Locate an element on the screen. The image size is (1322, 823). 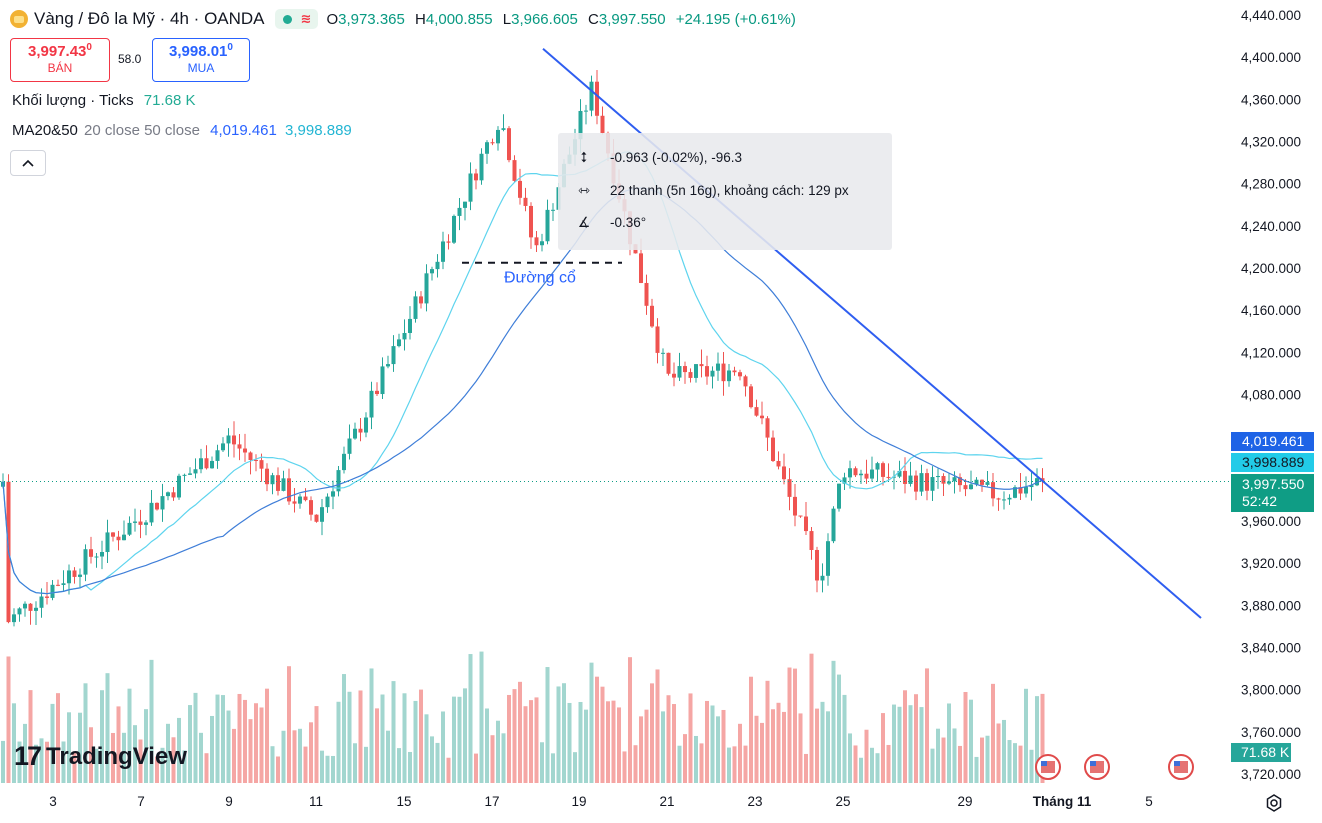
sell-button: 3,997.430 BÁN is located at coordinates (60, 60).